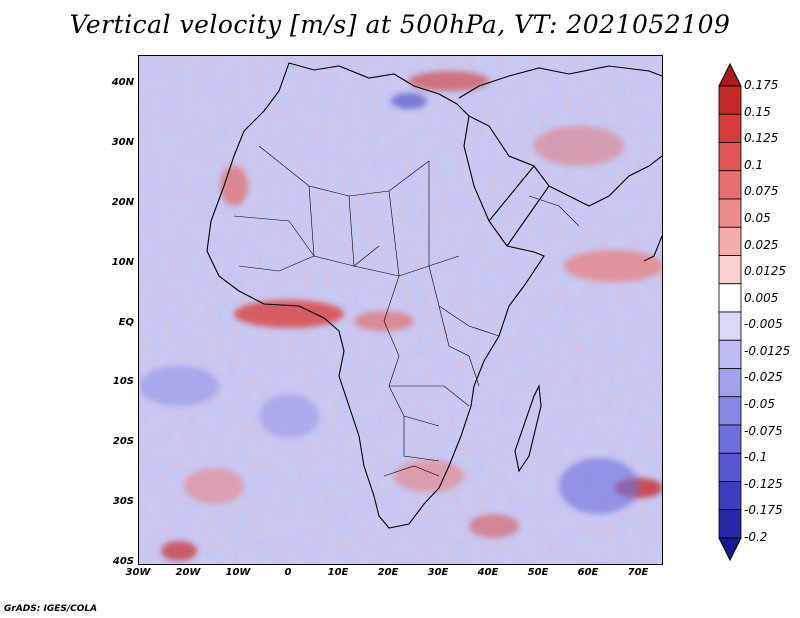 This screenshot has height=618, width=800. Describe the element at coordinates (763, 377) in the screenshot. I see `colorbar-label: -0.025` at that location.